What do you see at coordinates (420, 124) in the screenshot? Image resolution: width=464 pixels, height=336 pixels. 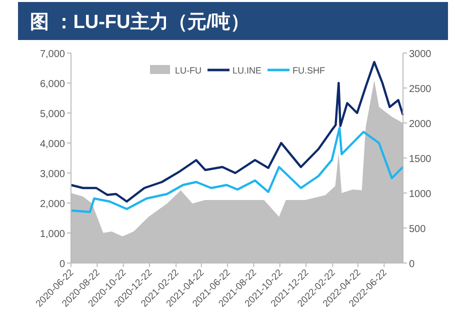 I see `y2-tick-label: 2000` at bounding box center [420, 124].